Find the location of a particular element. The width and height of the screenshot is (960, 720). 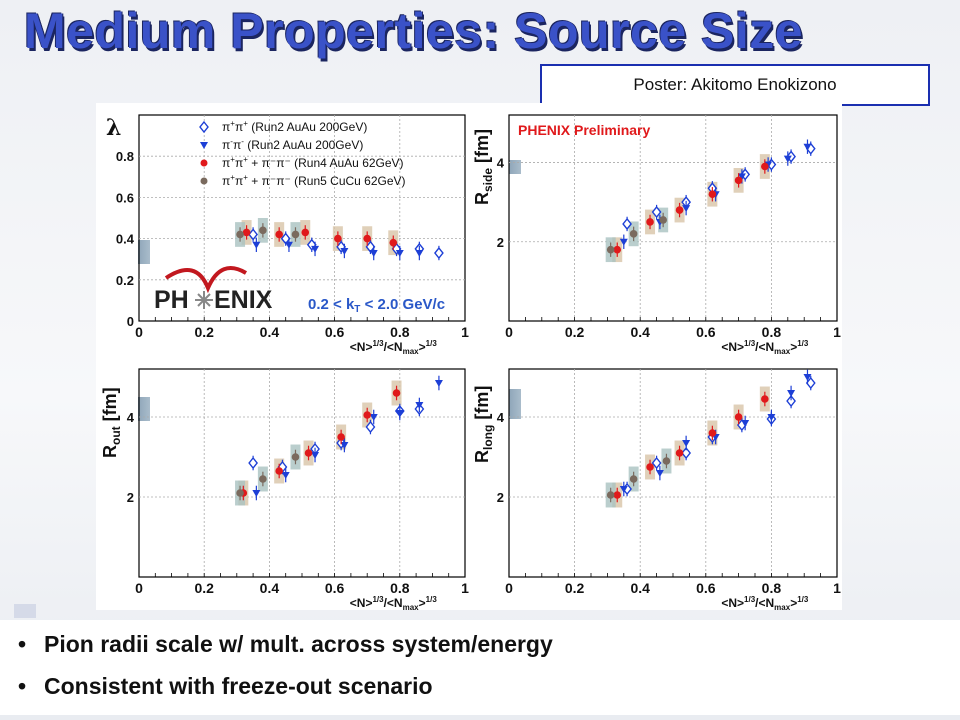

ylabel-rlong: Rlong [fm] is located at coordinates (483, 424).